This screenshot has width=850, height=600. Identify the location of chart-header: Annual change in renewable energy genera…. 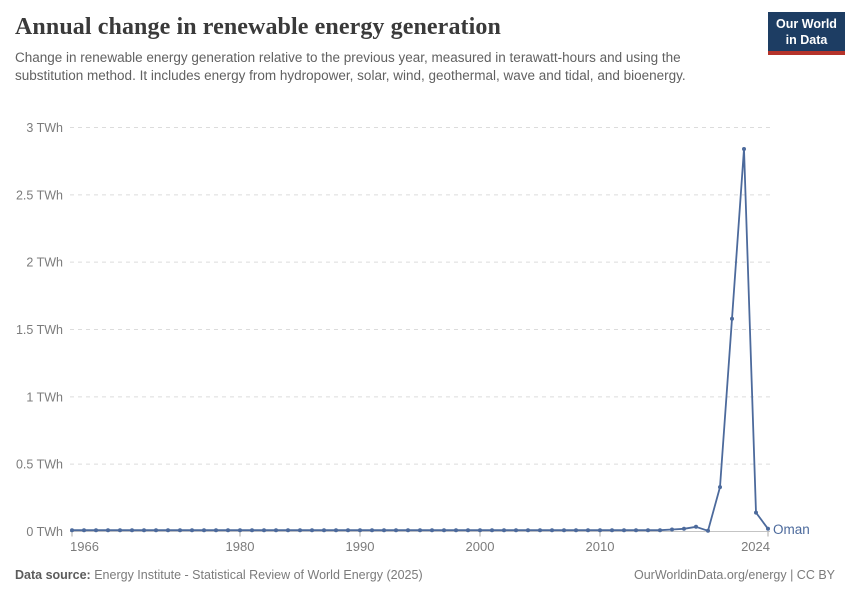
(425, 49).